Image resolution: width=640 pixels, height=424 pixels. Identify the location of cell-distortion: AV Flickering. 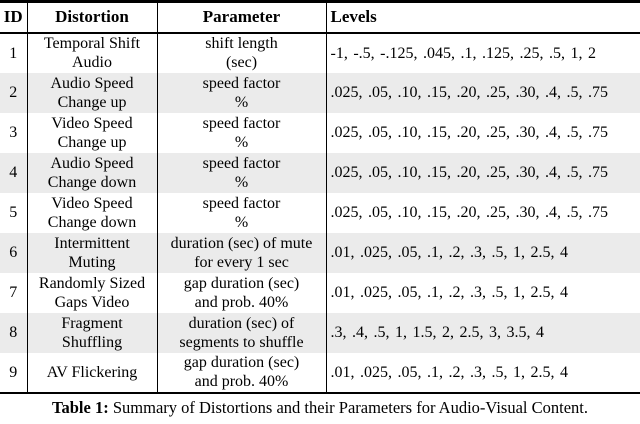
(92, 372).